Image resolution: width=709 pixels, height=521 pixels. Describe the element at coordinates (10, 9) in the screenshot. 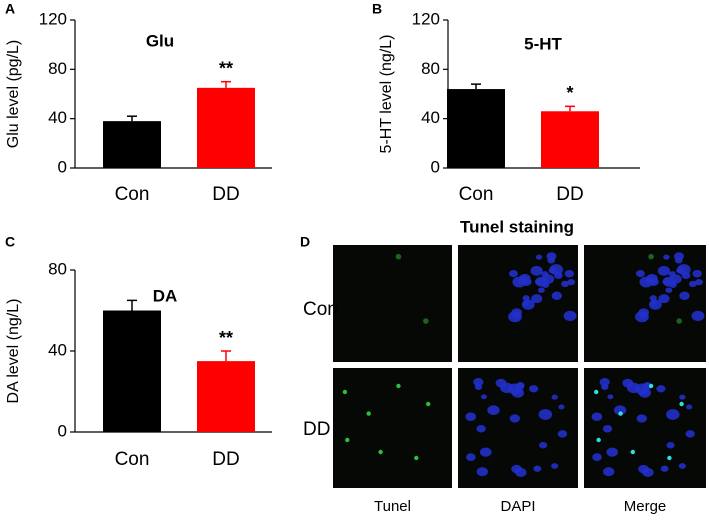

I see `panel-letter: A` at that location.